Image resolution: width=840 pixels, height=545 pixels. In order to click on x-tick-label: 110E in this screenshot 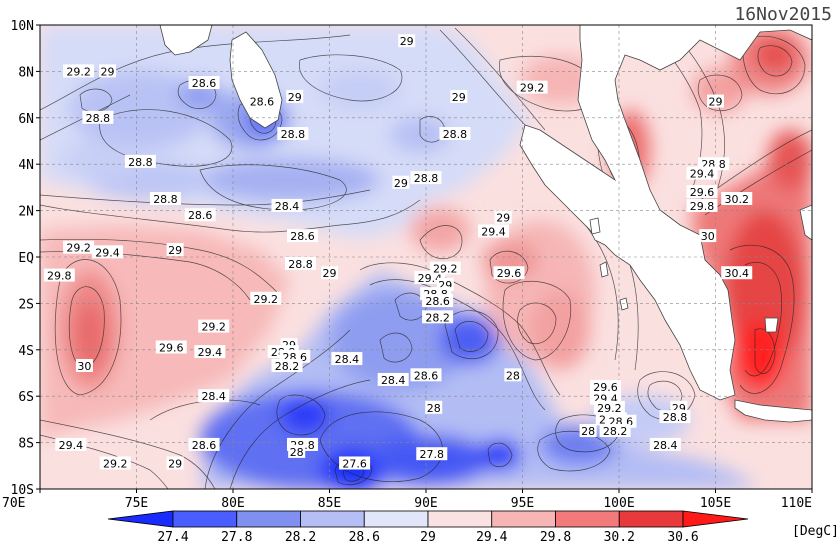, I will do `click(796, 503)`.